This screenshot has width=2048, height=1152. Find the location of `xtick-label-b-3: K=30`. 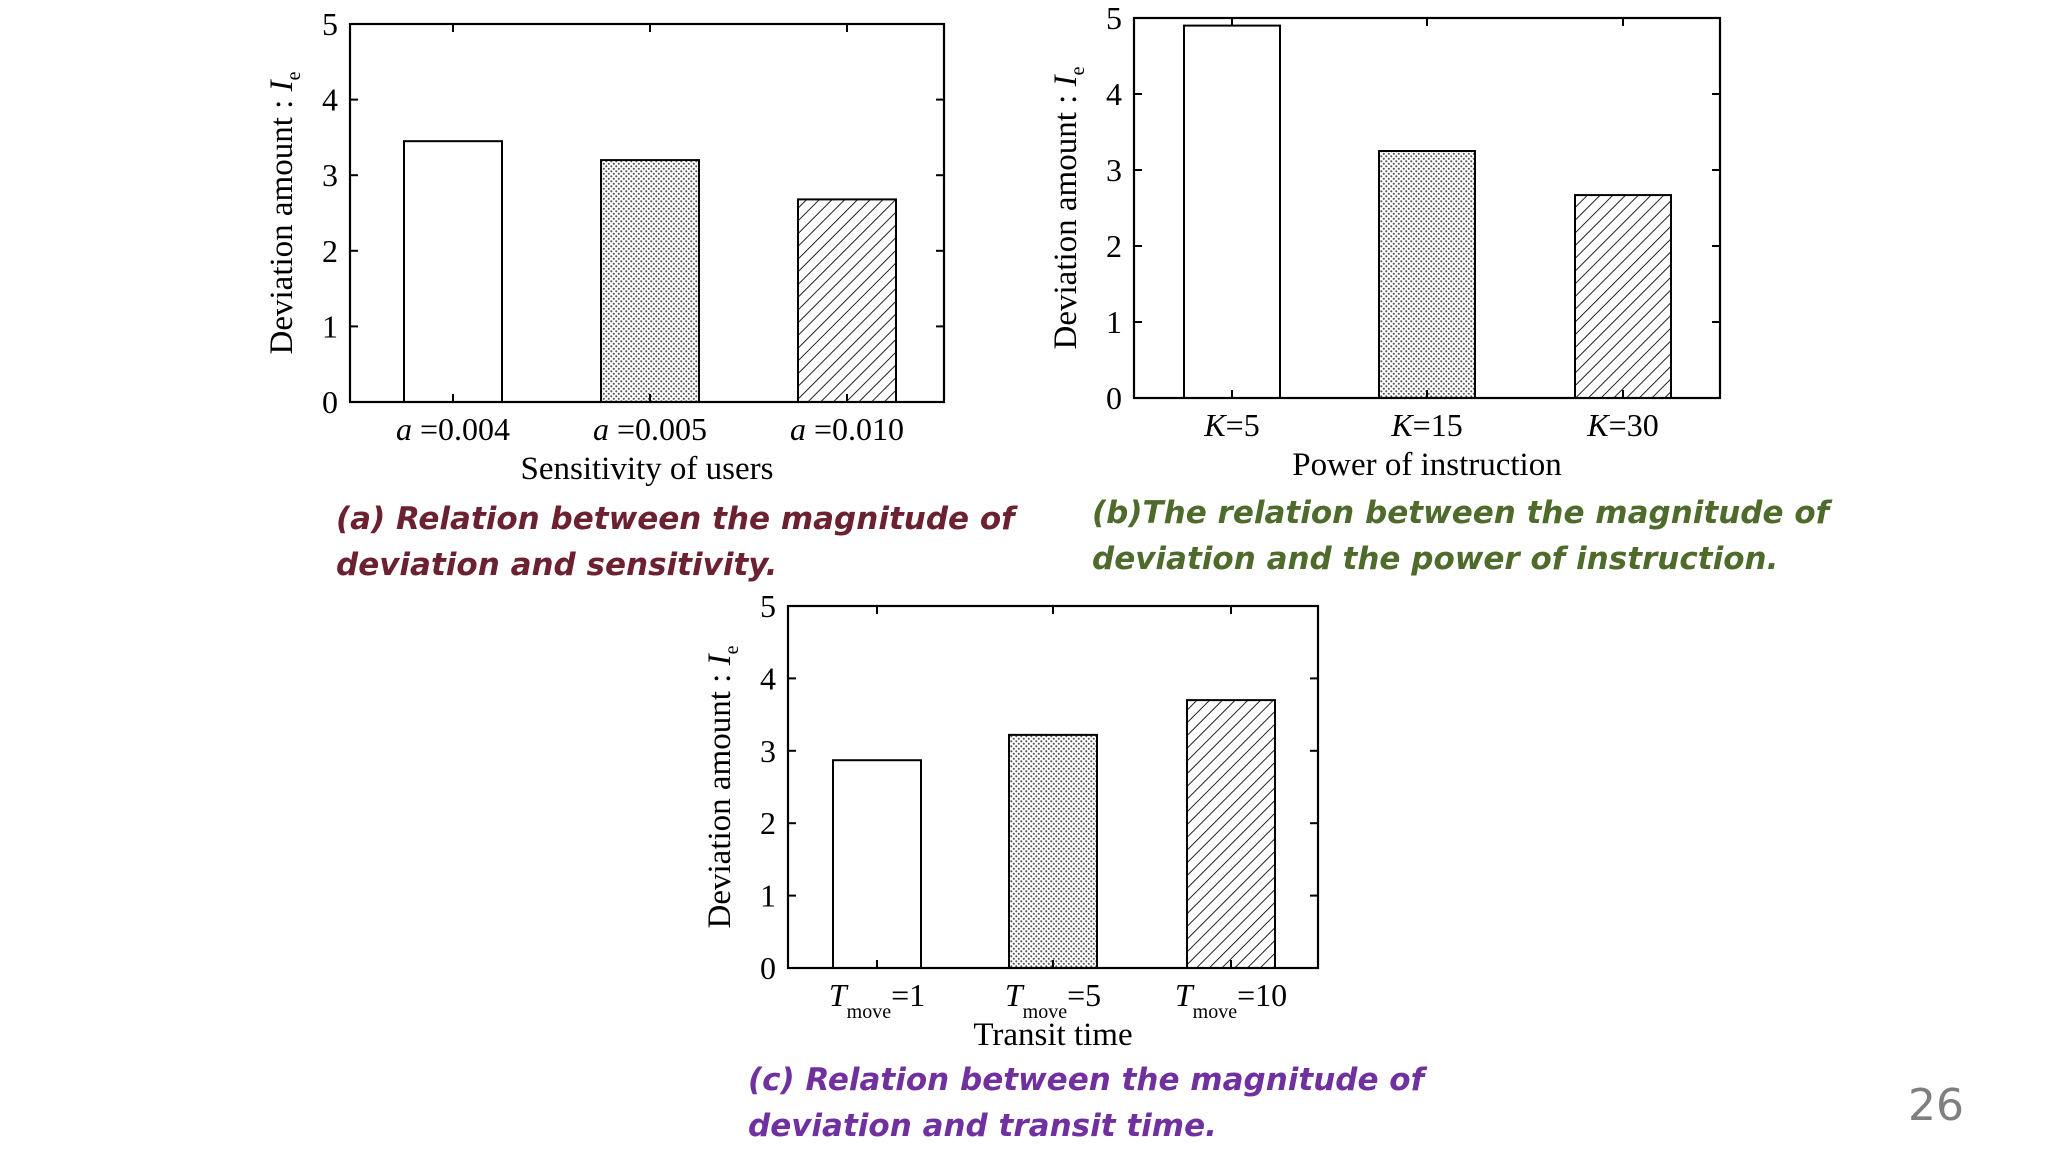

xtick-label-b-3: K=30 is located at coordinates (1622, 425).